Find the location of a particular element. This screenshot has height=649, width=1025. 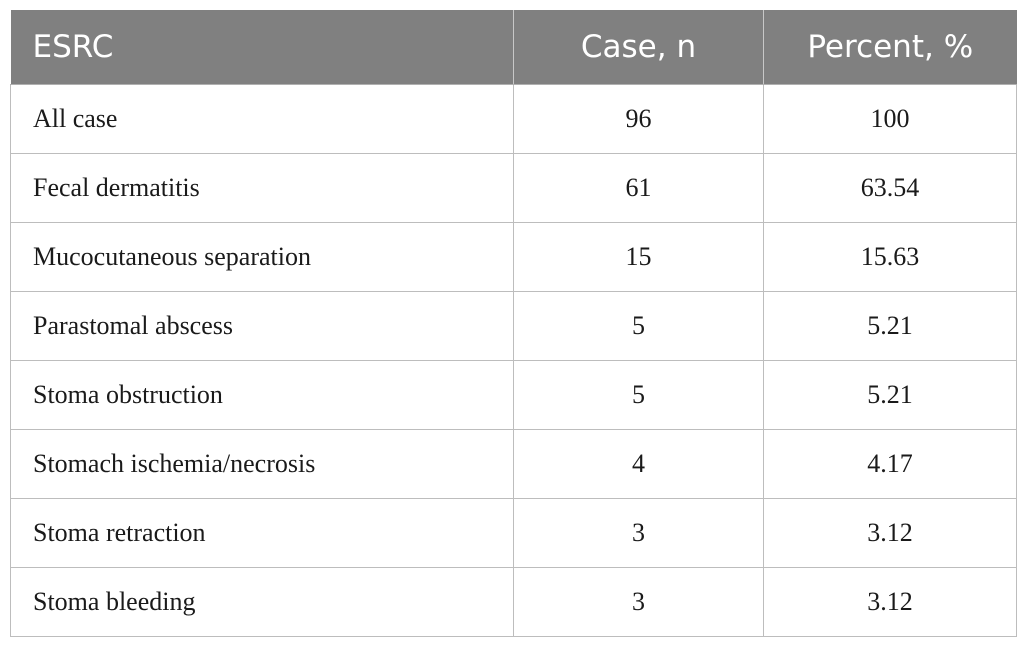

table-row: Stoma bleeding 3 3.12 is located at coordinates (513, 602).